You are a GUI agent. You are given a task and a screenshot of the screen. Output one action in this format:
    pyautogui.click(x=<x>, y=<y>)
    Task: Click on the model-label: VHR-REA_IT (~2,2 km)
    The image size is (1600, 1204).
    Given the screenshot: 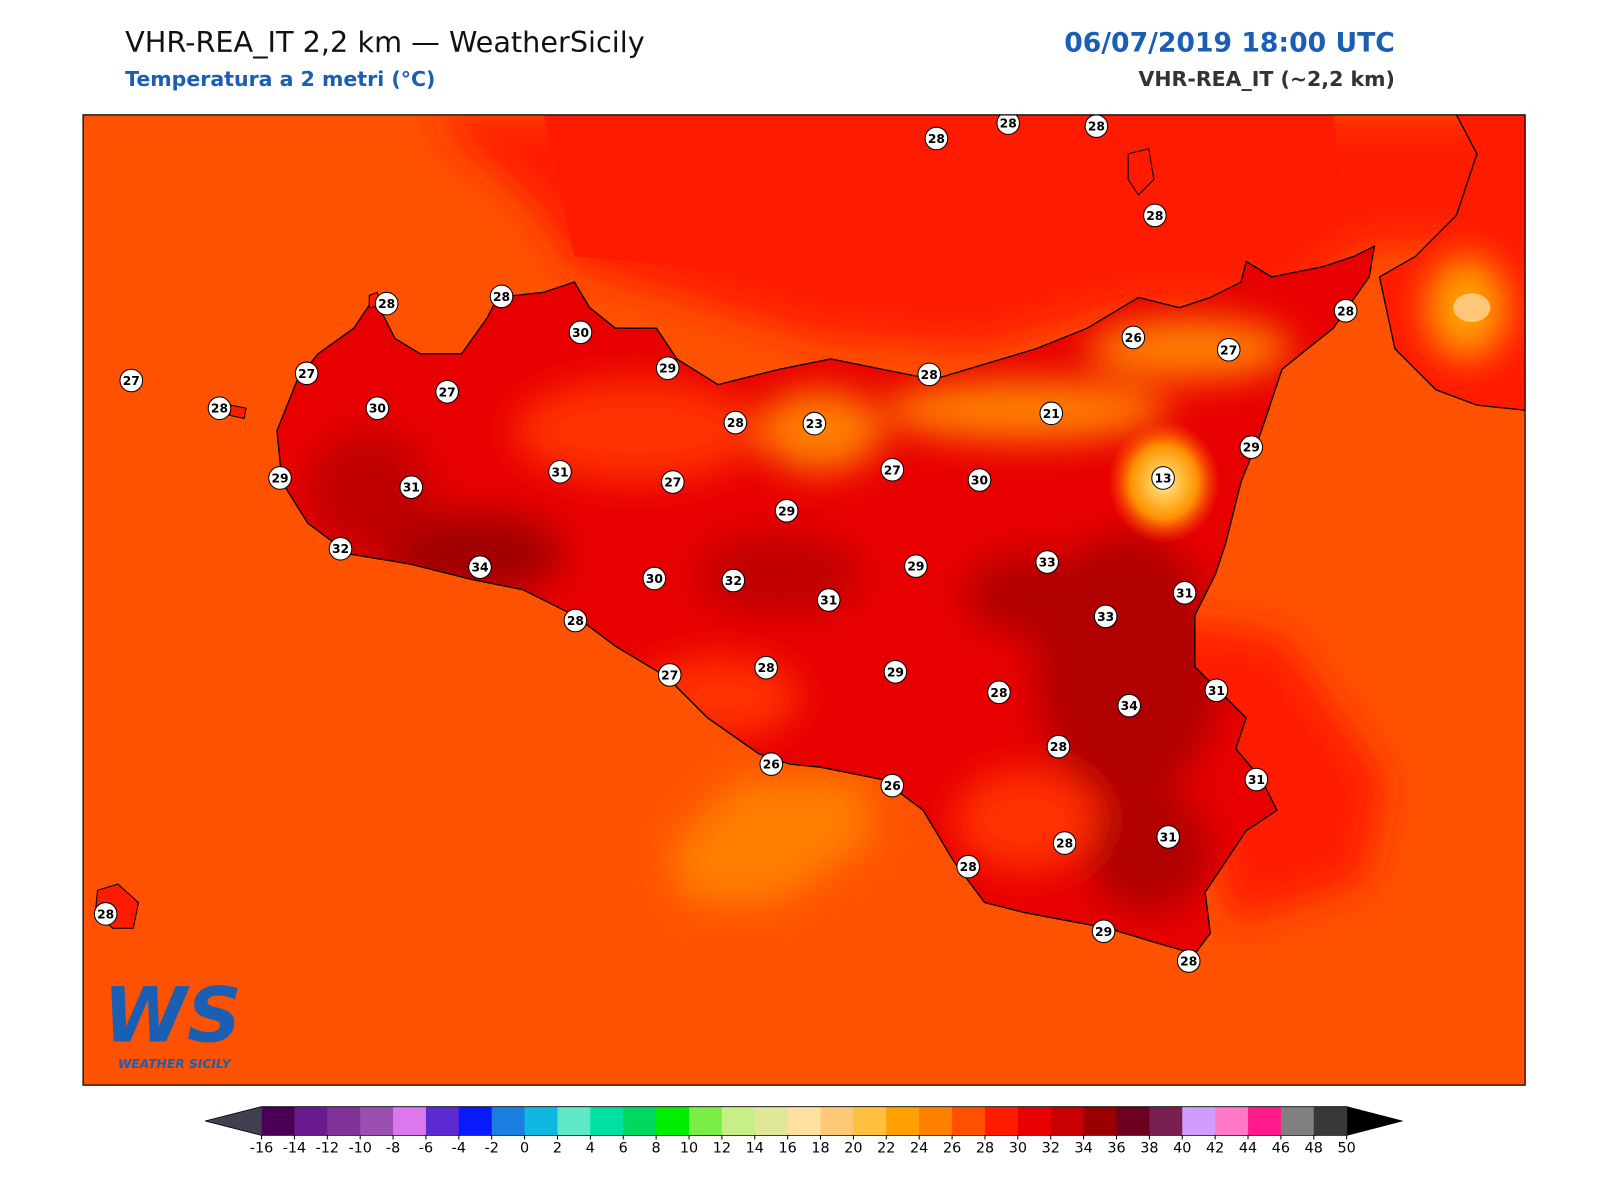 What is the action you would take?
    pyautogui.click(x=1267, y=79)
    